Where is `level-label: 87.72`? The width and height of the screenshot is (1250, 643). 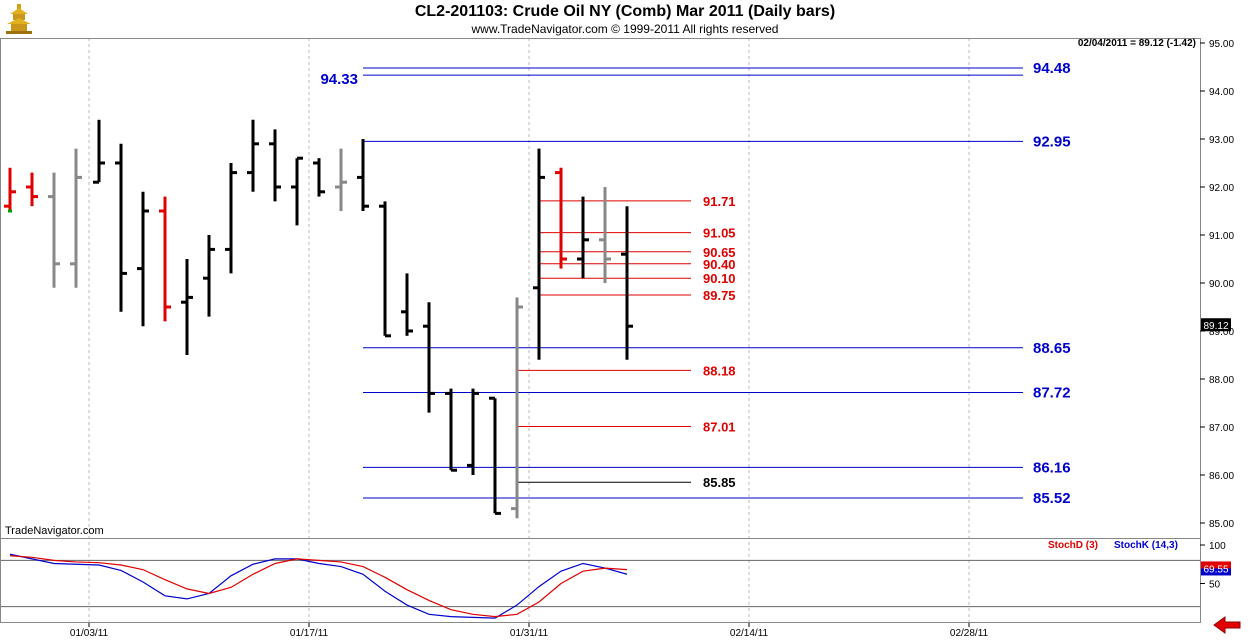 level-label: 87.72 is located at coordinates (1052, 392).